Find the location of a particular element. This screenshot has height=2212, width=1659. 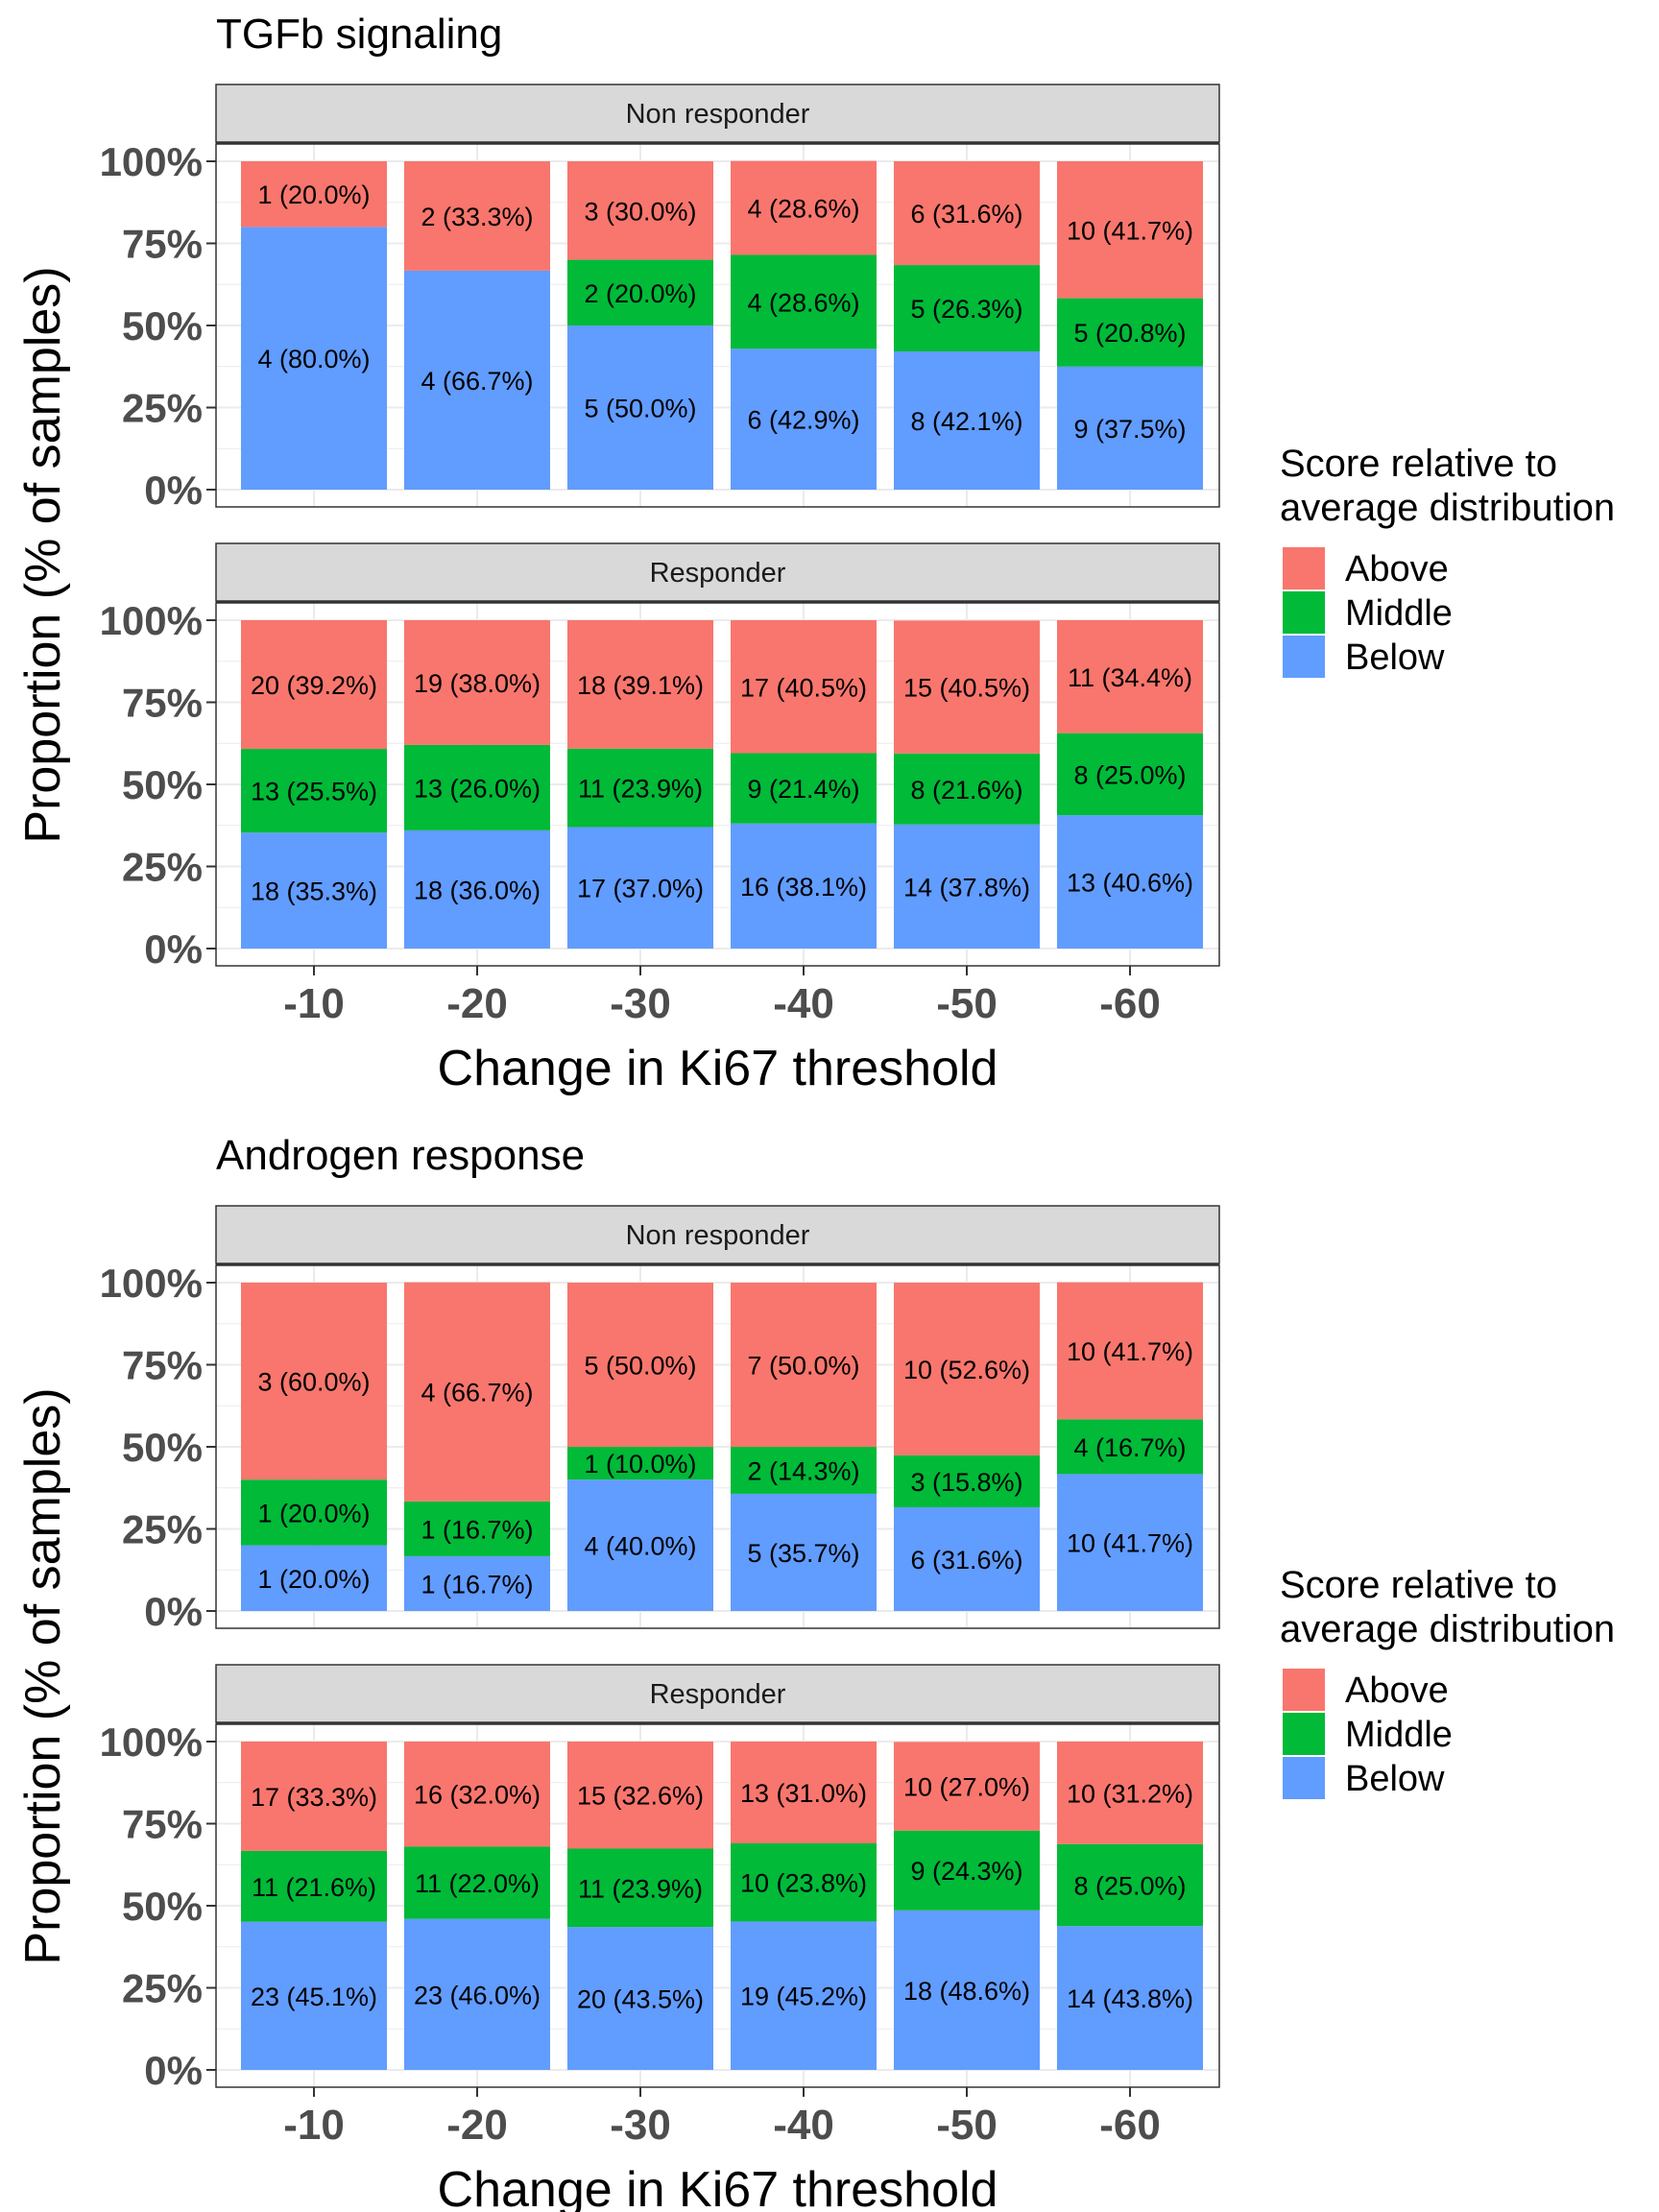

data-label-middle: 11 (22.0%) is located at coordinates (477, 1883).